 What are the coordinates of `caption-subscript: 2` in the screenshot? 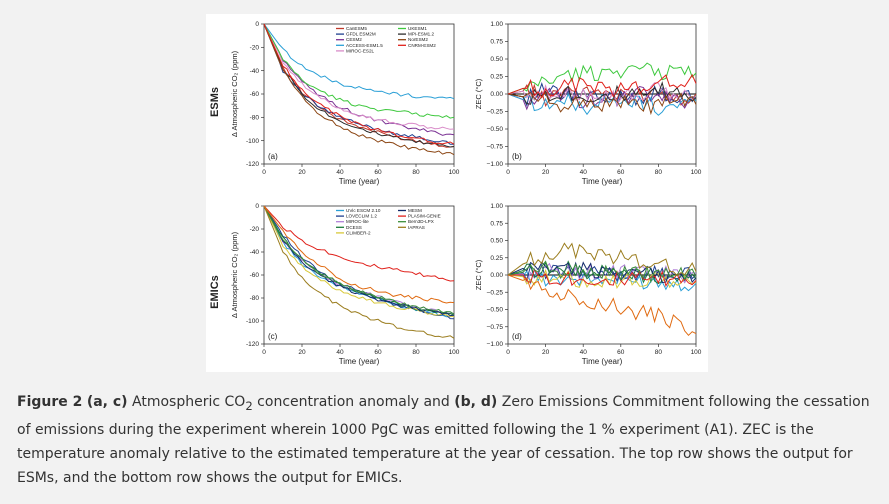 It's located at (249, 405).